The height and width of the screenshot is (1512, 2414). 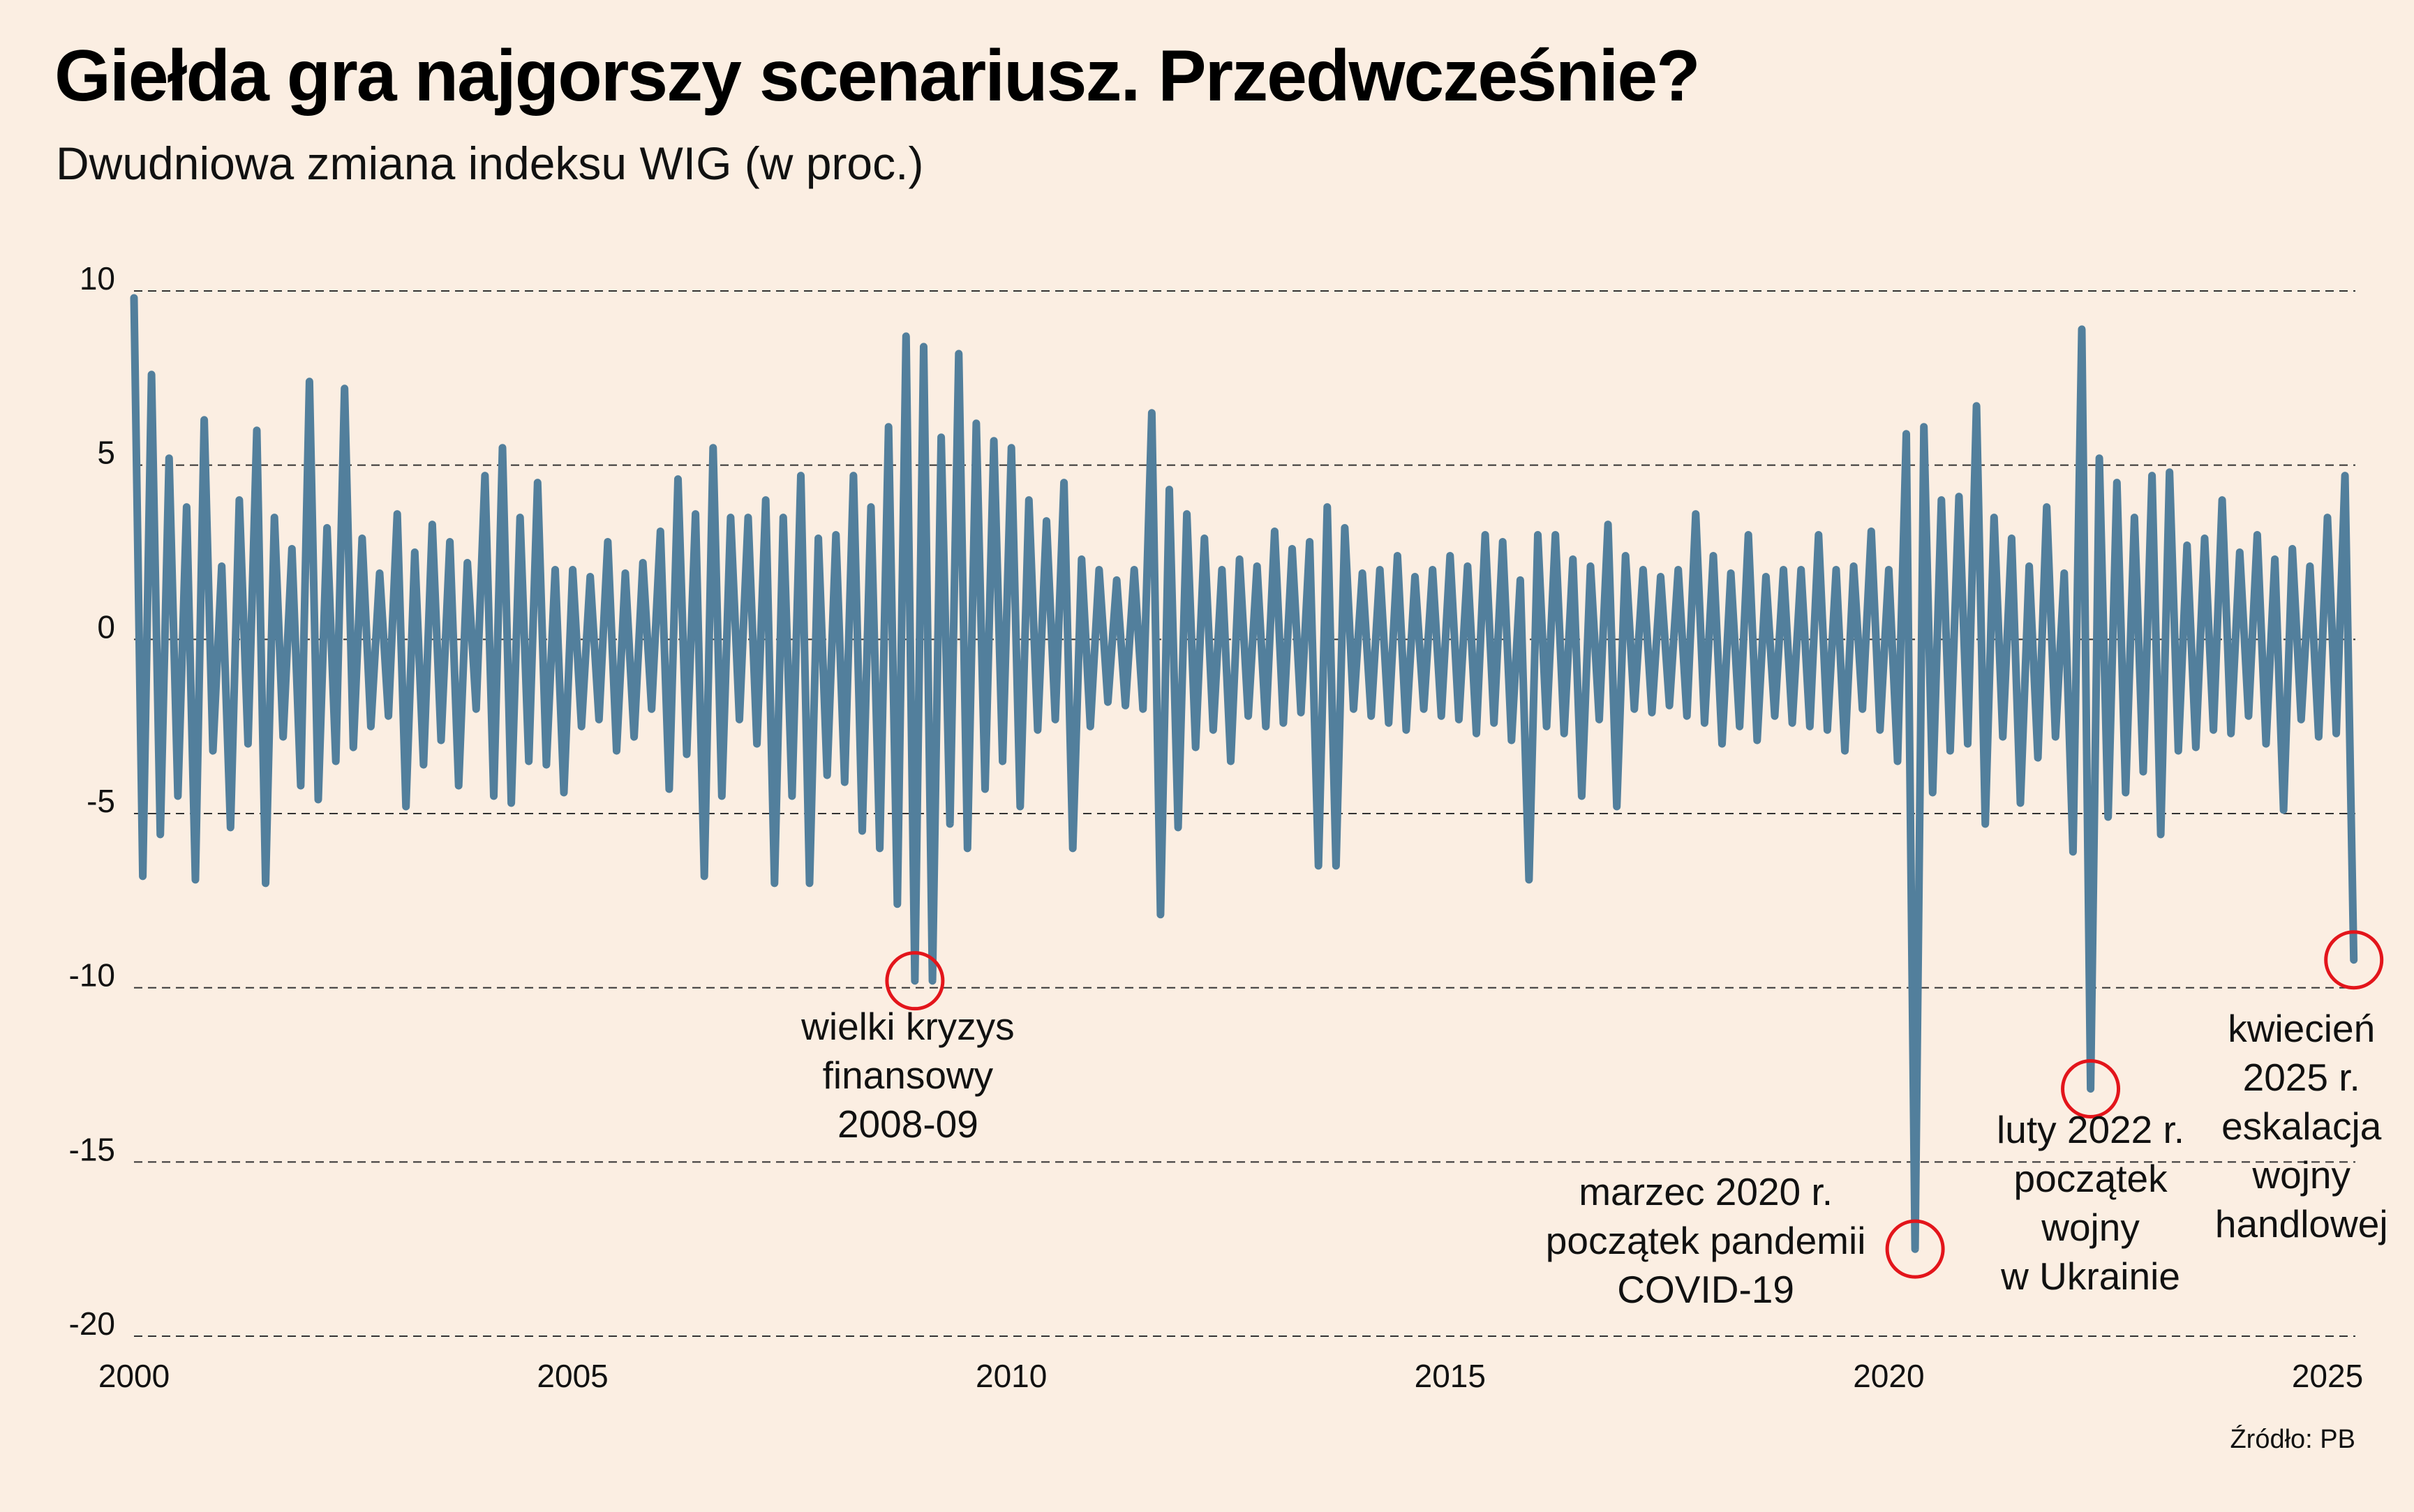 I want to click on x-tick-label: 2000, so click(x=134, y=1376).